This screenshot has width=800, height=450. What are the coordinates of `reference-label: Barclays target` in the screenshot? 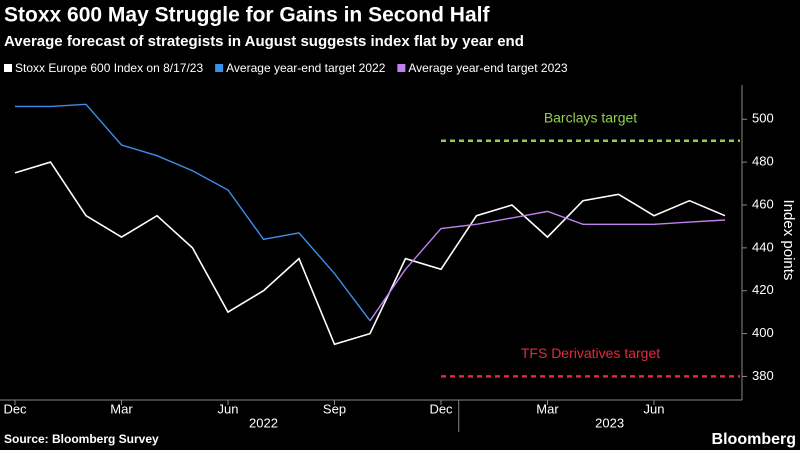 It's located at (590, 117).